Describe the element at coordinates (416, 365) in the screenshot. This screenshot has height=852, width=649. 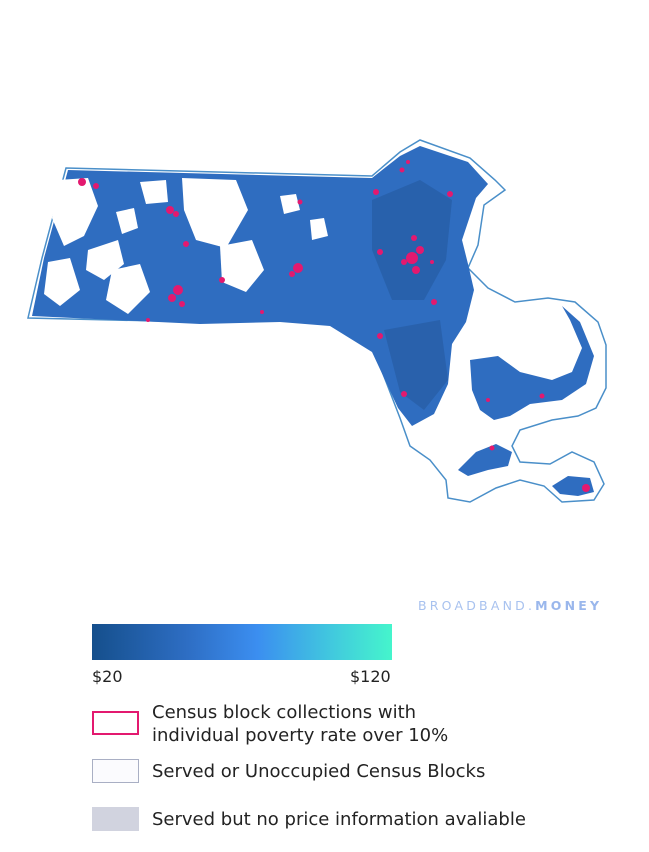
I see `dark-blocks-southeast` at that location.